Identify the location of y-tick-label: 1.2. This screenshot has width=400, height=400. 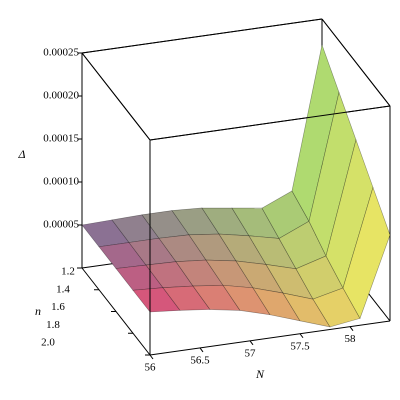
(68, 272).